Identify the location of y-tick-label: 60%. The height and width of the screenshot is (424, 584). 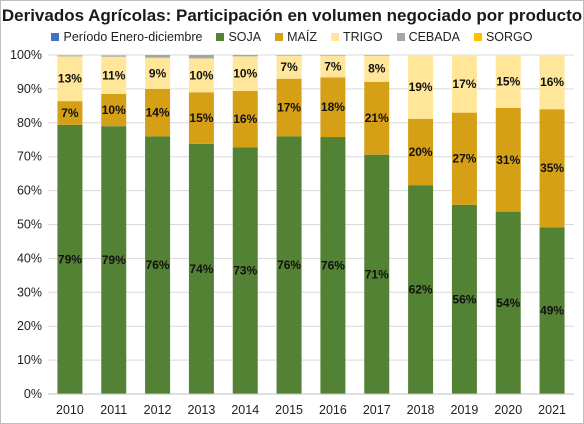
(29, 191).